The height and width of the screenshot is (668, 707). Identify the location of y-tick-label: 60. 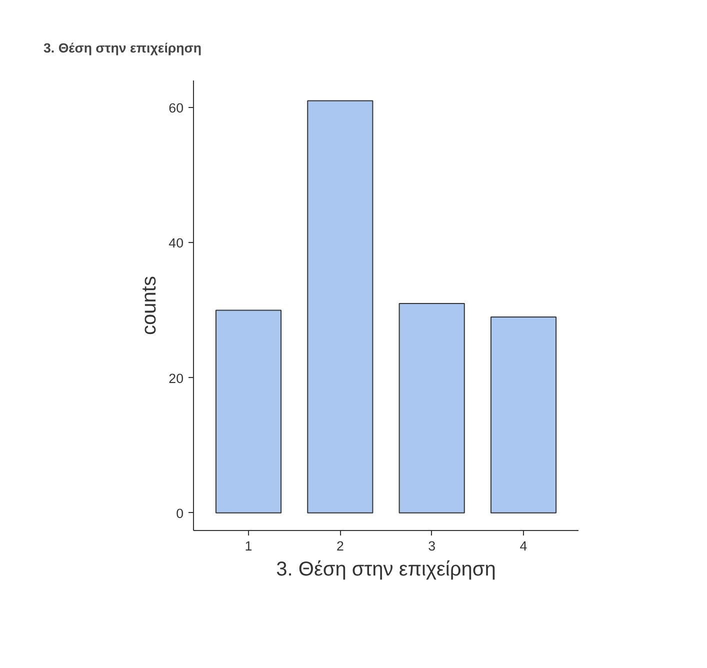
(176, 108).